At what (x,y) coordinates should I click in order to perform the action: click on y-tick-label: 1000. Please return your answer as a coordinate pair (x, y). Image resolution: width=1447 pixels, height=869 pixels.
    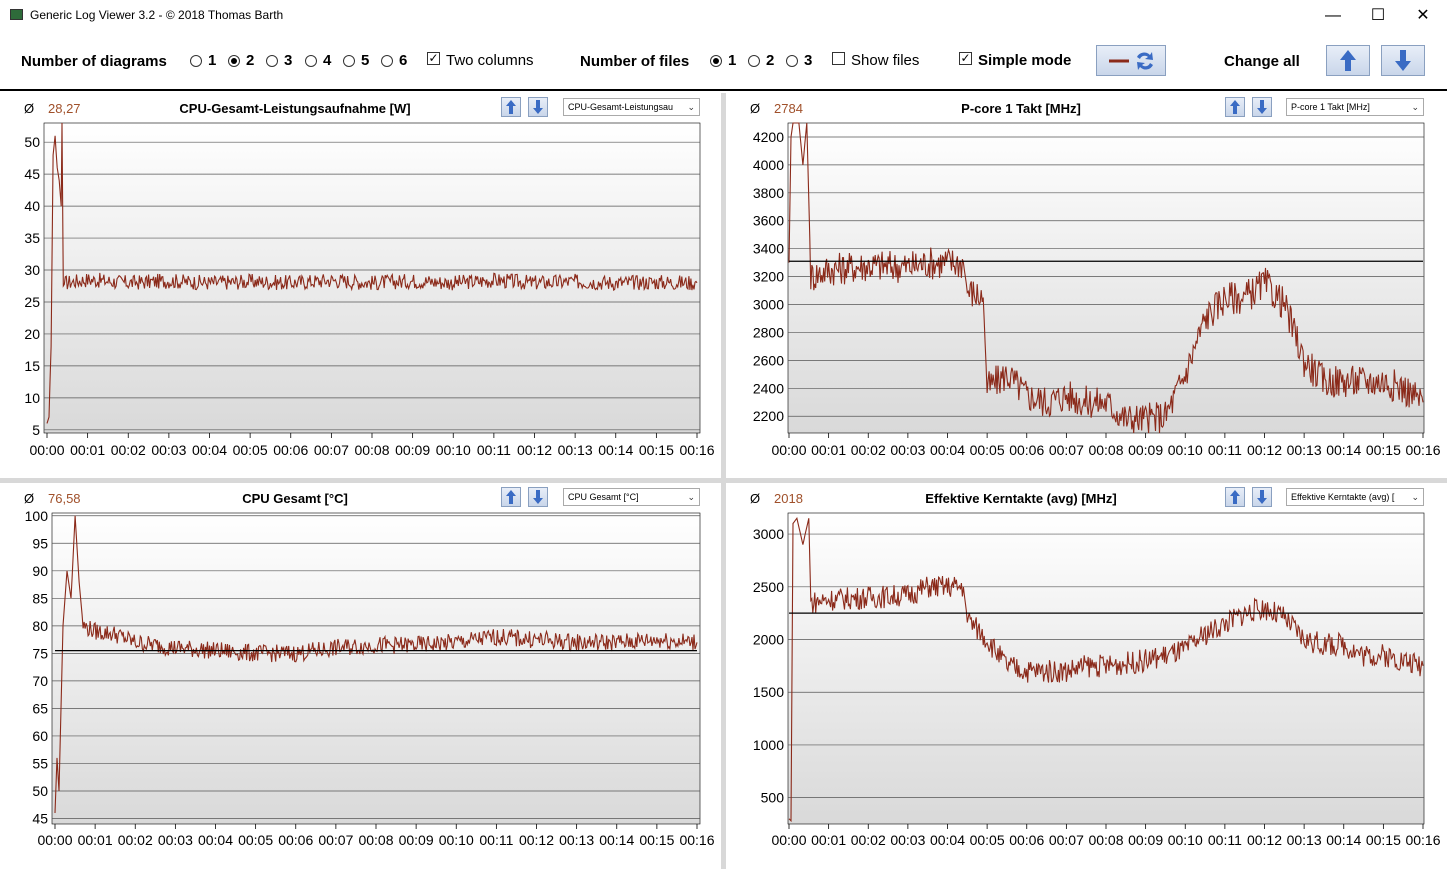
    Looking at the image, I should click on (768, 745).